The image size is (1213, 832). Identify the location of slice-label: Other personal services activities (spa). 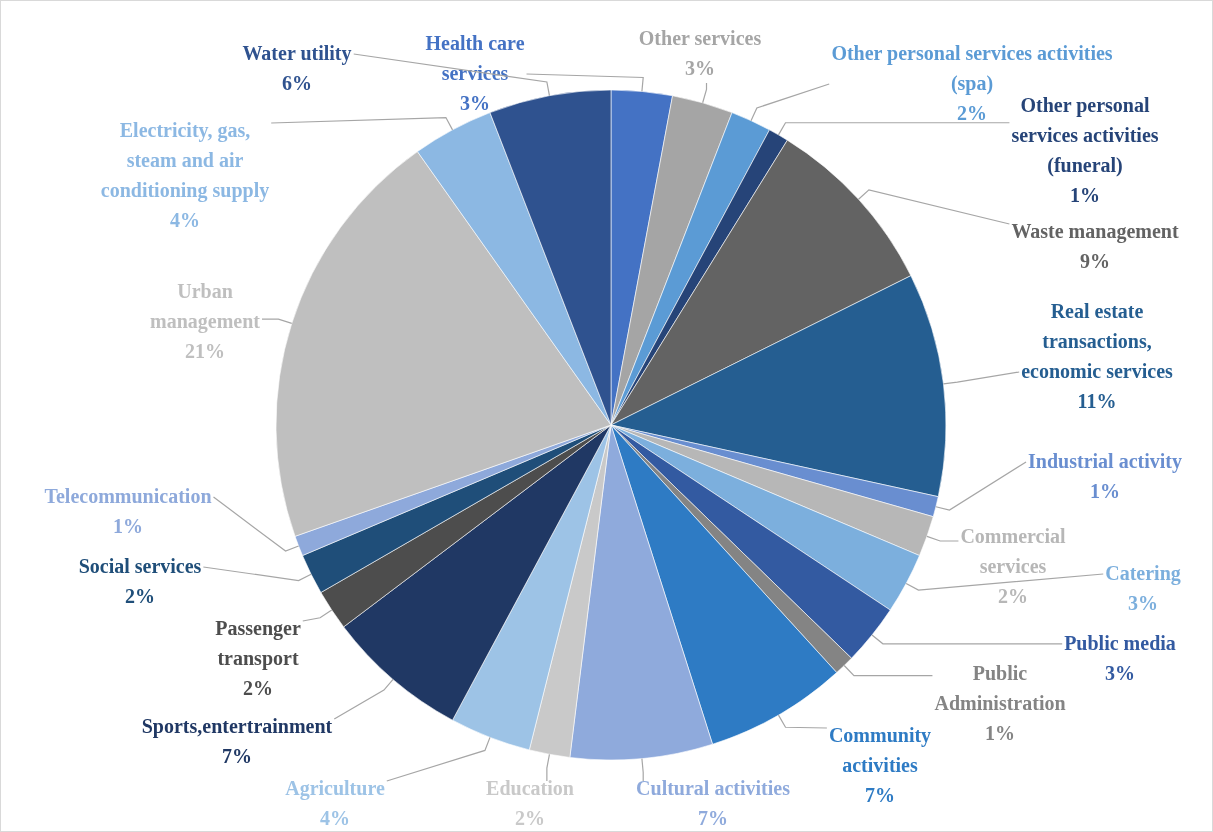
(972, 68).